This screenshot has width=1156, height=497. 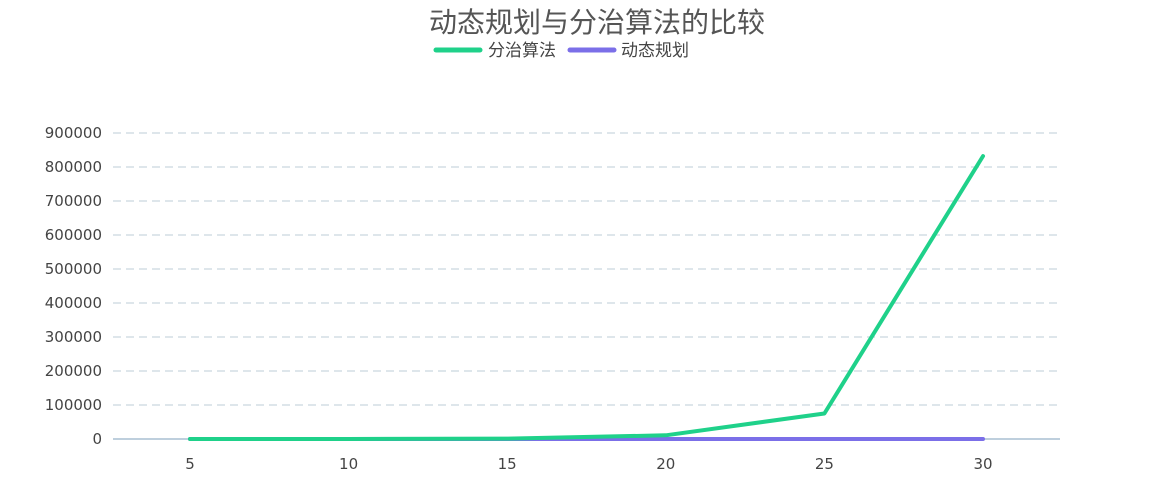 What do you see at coordinates (73, 167) in the screenshot?
I see `y-tick-label: 800000` at bounding box center [73, 167].